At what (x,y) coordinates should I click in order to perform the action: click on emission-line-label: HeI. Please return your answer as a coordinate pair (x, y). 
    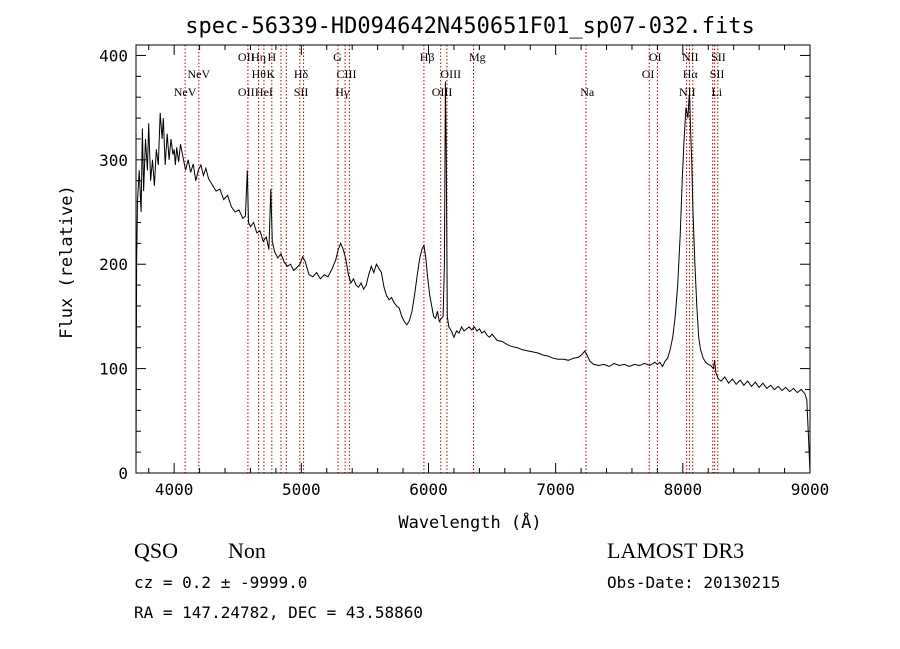
    Looking at the image, I should click on (264, 92).